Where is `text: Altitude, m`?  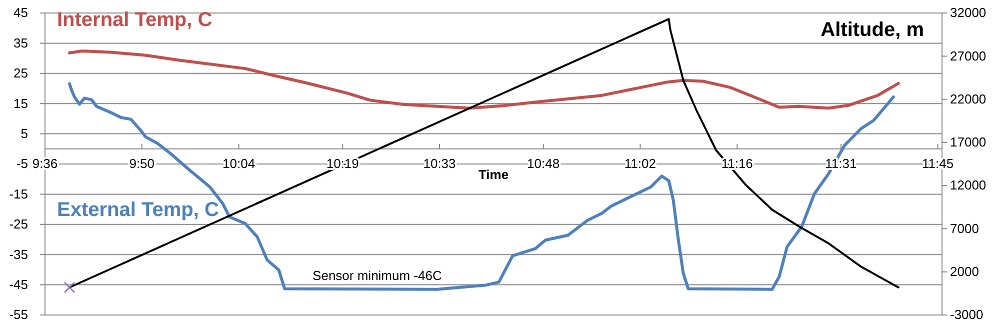 text: Altitude, m is located at coordinates (872, 30).